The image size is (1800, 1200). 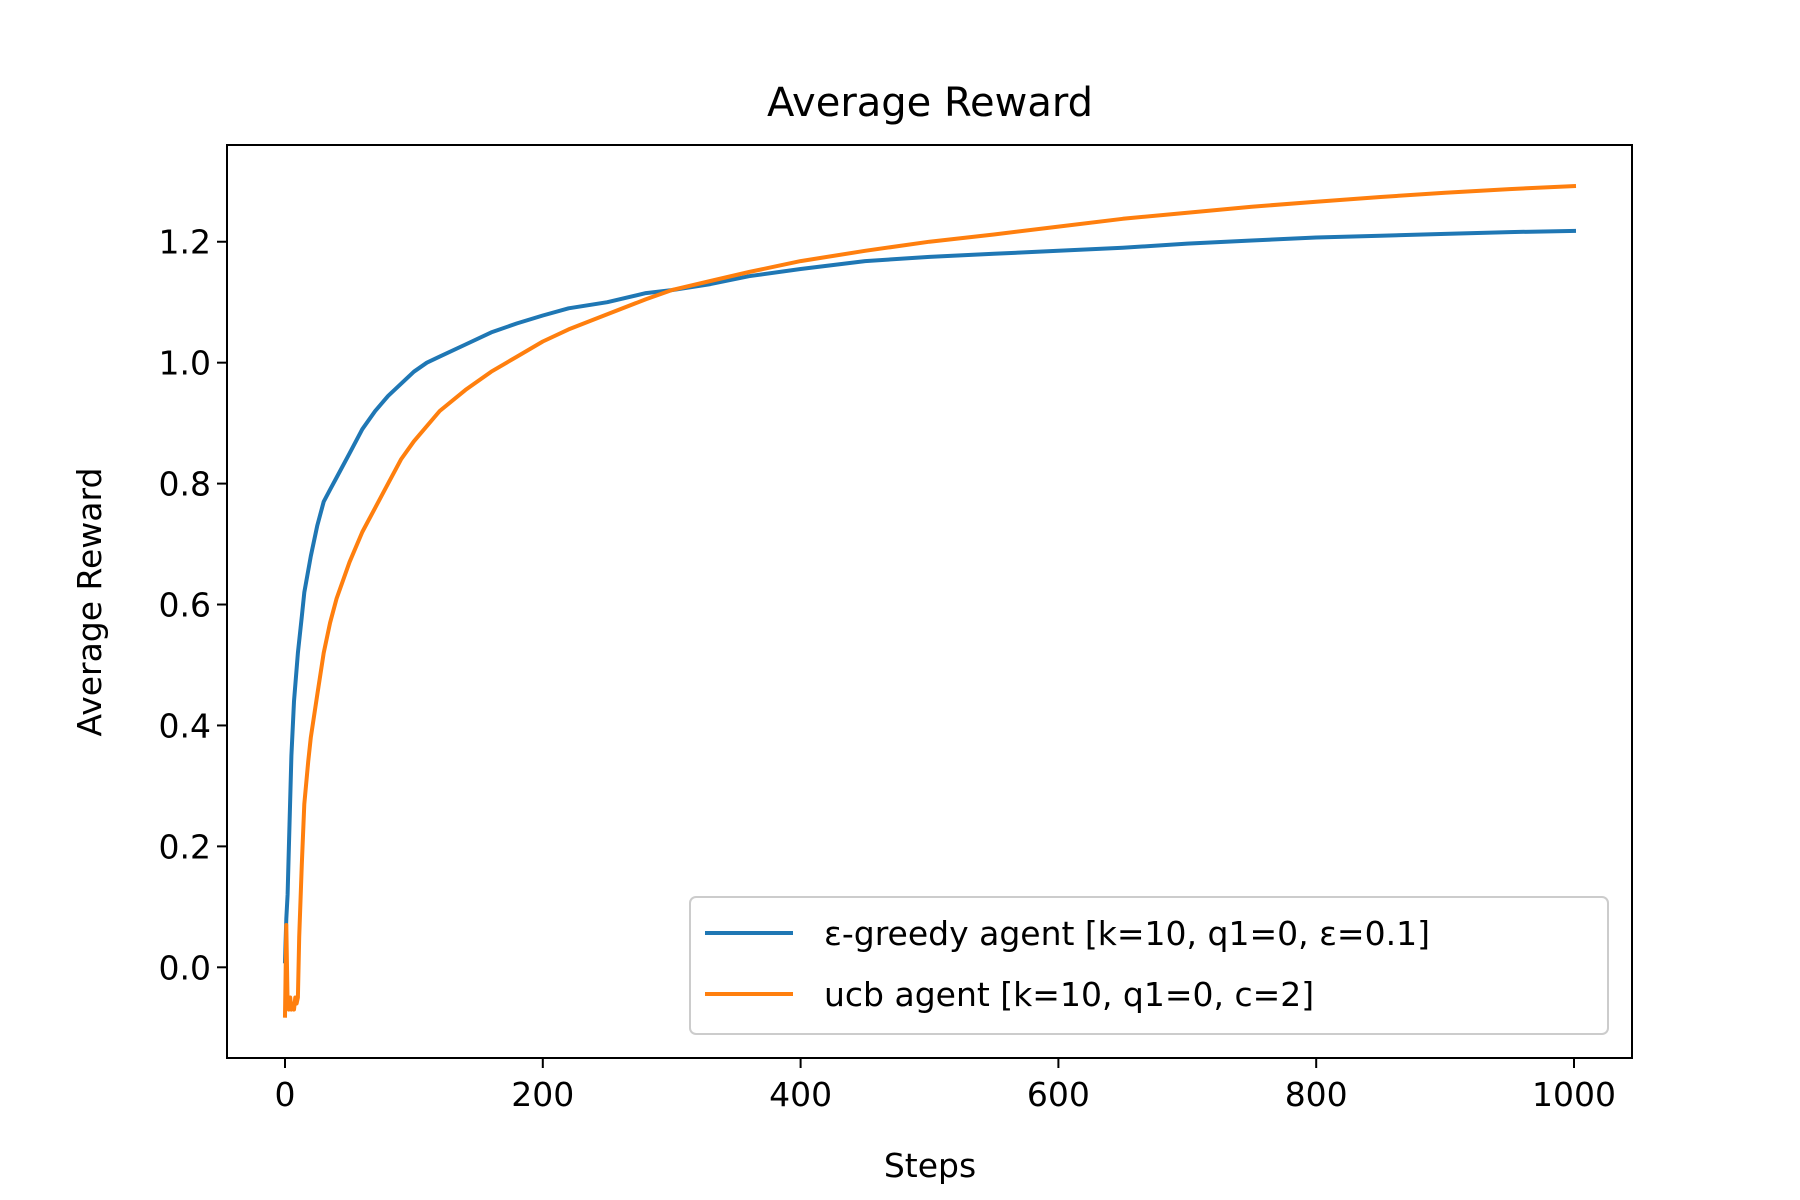 What do you see at coordinates (800, 1094) in the screenshot?
I see `x-tick-label: 400` at bounding box center [800, 1094].